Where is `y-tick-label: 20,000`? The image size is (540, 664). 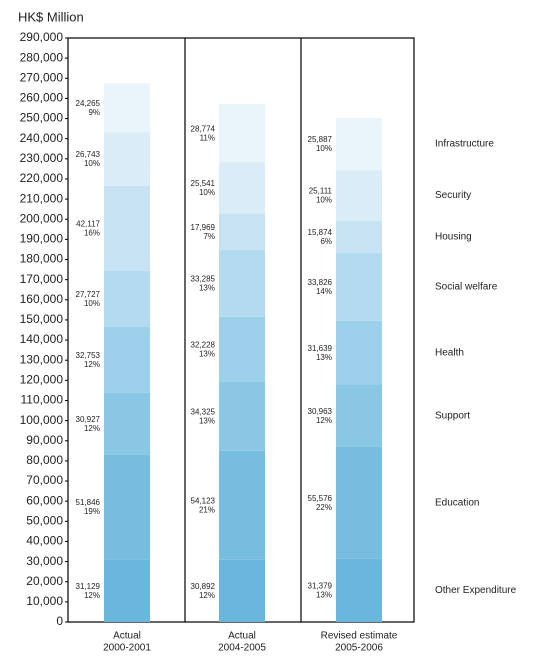 y-tick-label: 20,000 is located at coordinates (44, 581).